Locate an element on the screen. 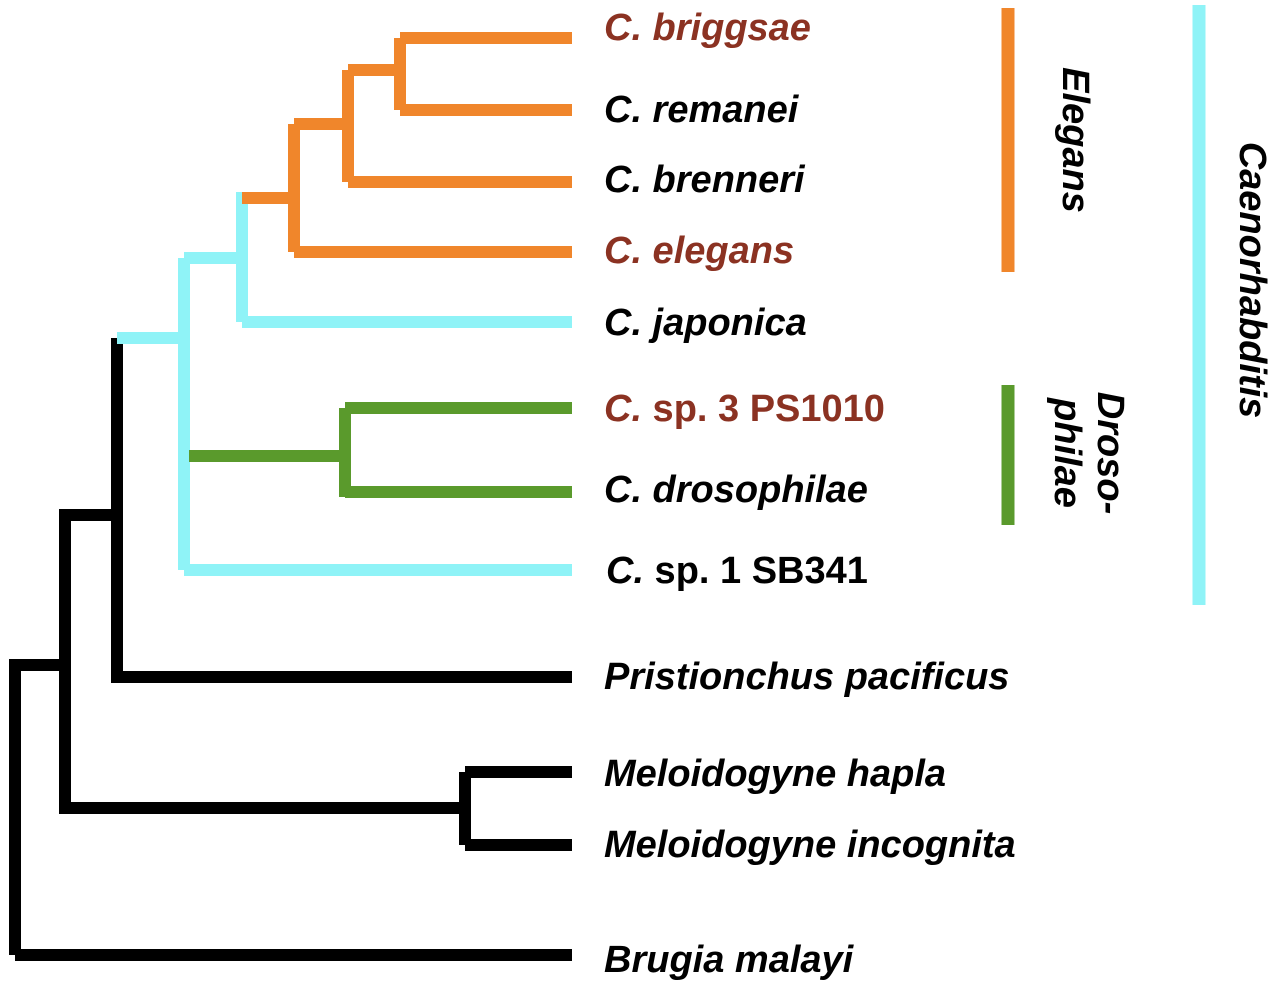  taxon-label: Meloidogyne hapla is located at coordinates (775, 774).